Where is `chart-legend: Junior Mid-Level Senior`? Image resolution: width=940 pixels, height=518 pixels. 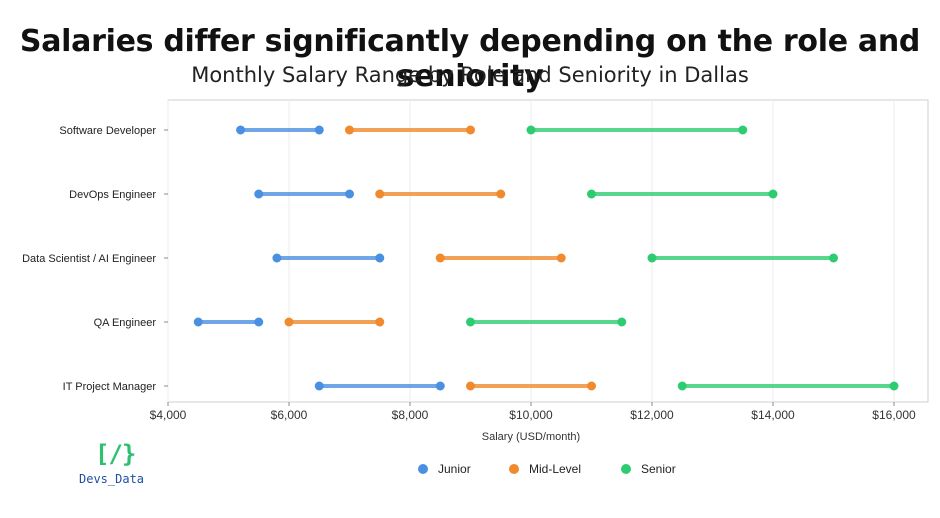
chart-legend: Junior Mid-Level Senior is located at coordinates (470, 471).